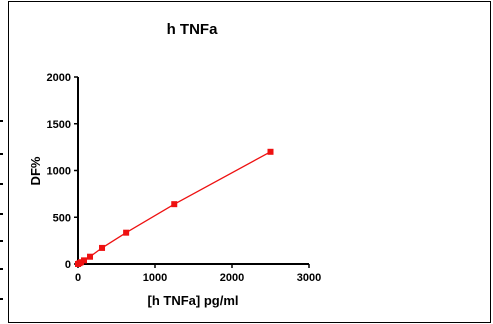 The height and width of the screenshot is (324, 493). What do you see at coordinates (62, 218) in the screenshot?
I see `y-tick-label: 500` at bounding box center [62, 218].